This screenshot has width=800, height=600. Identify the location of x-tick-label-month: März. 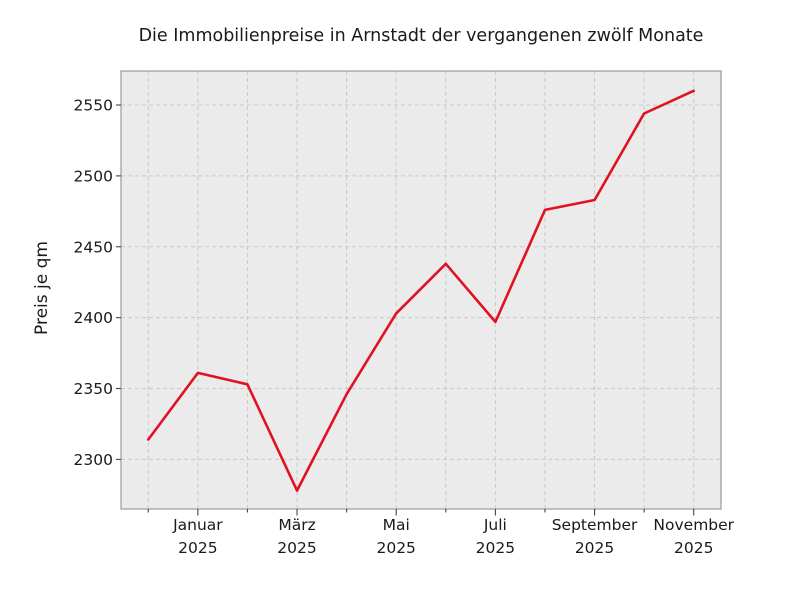
(296, 525).